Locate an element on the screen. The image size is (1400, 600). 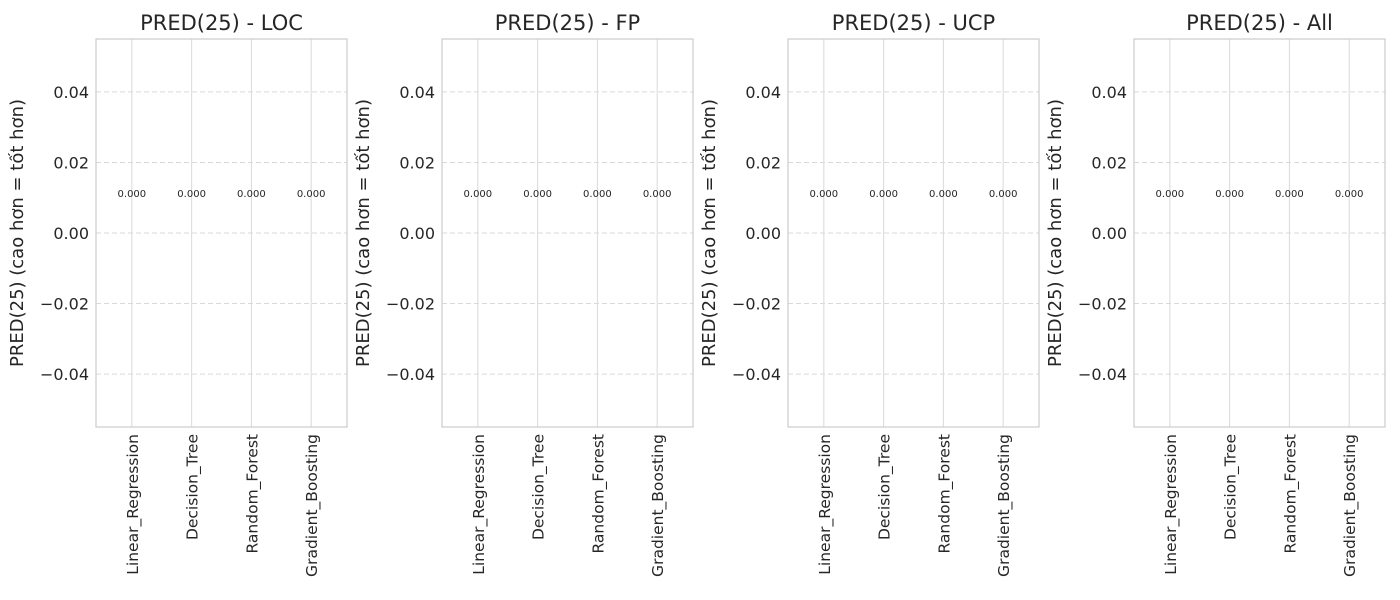
chart-title: PRED(25) - All is located at coordinates (1259, 23).